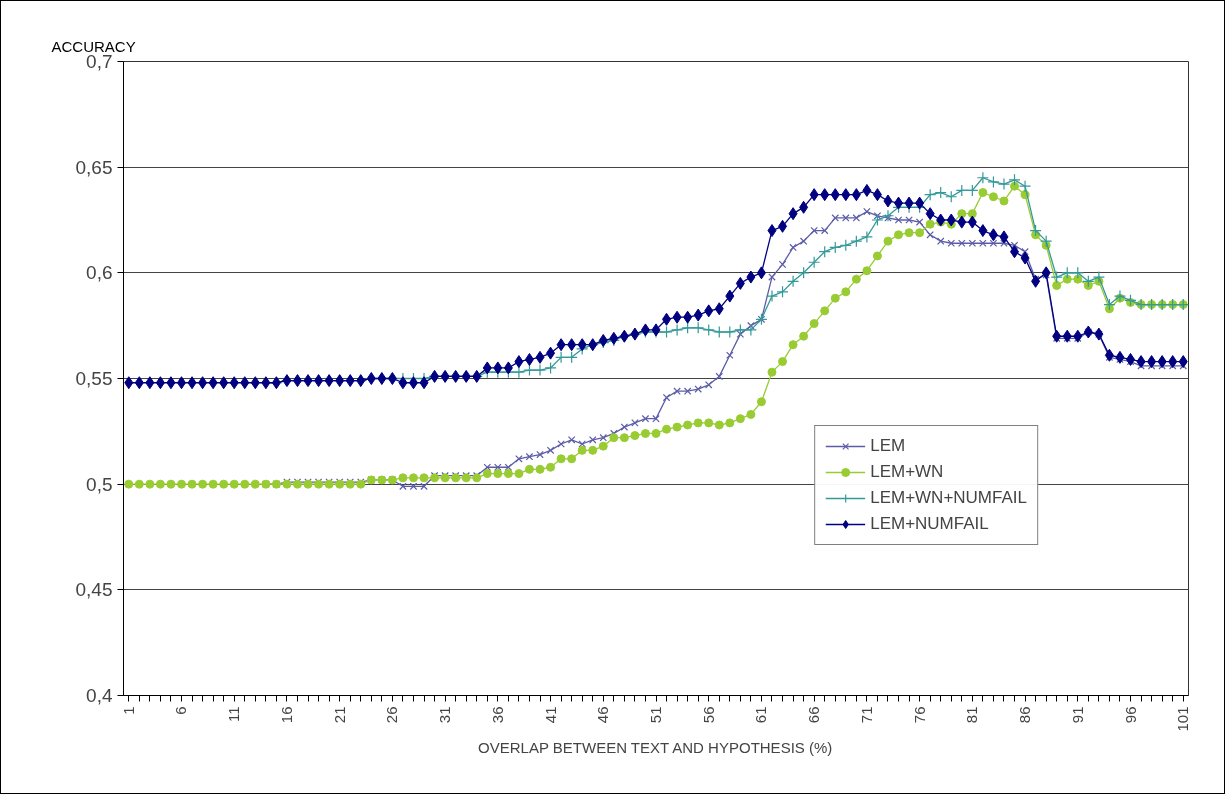  I want to click on x-tick-label: 31, so click(445, 715).